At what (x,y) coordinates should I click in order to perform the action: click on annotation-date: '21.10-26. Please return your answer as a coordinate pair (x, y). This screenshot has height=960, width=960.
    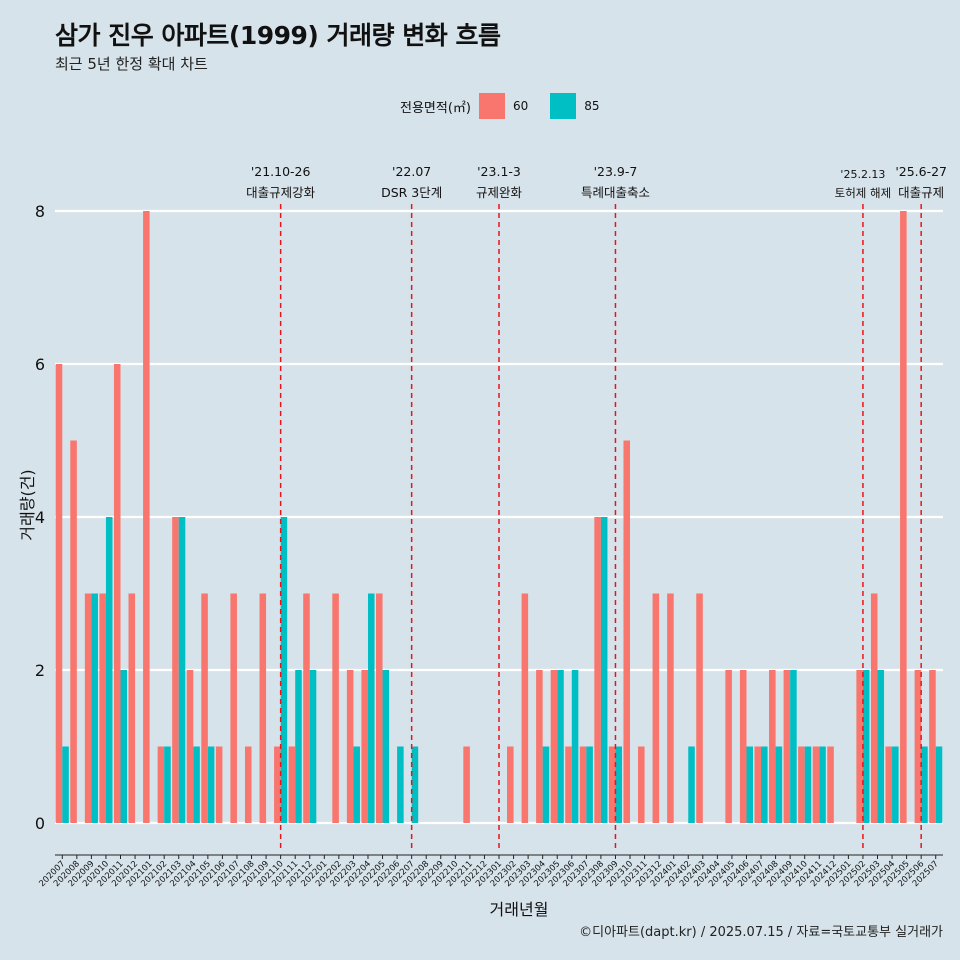
    Looking at the image, I should click on (281, 171).